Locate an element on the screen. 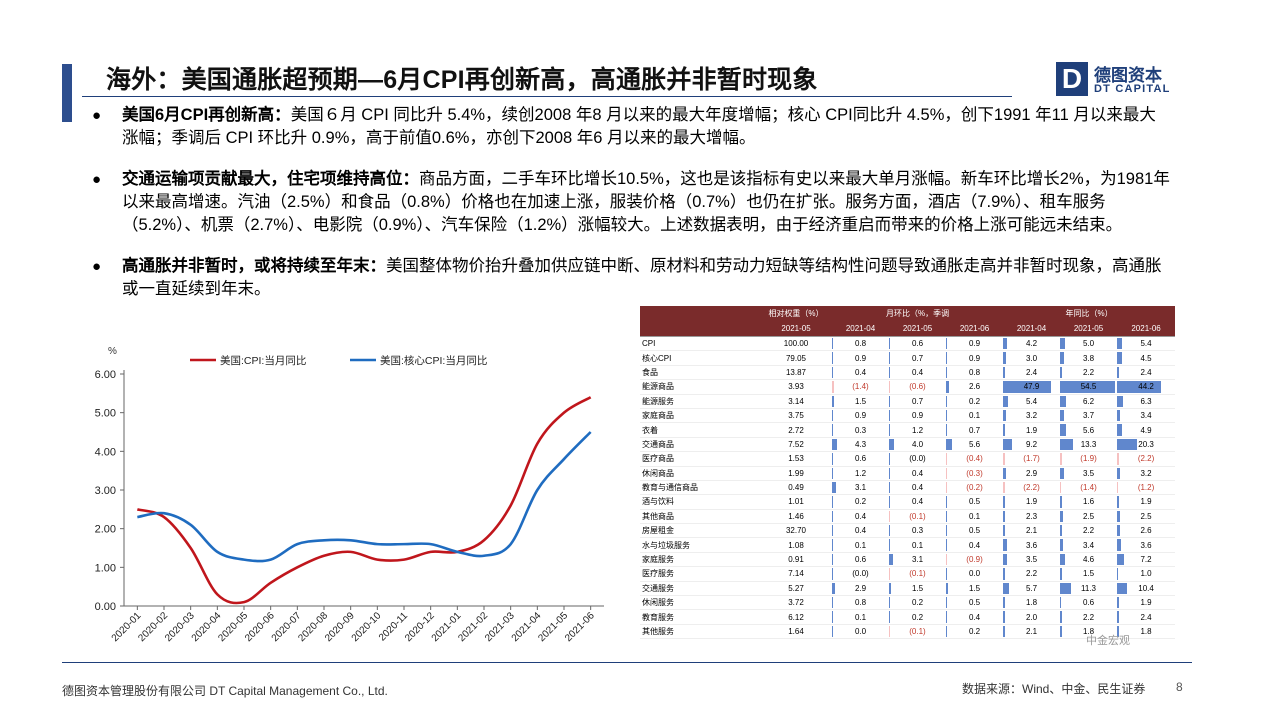 The height and width of the screenshot is (720, 1280). table-row-name: 交通商品 is located at coordinates (700, 445).